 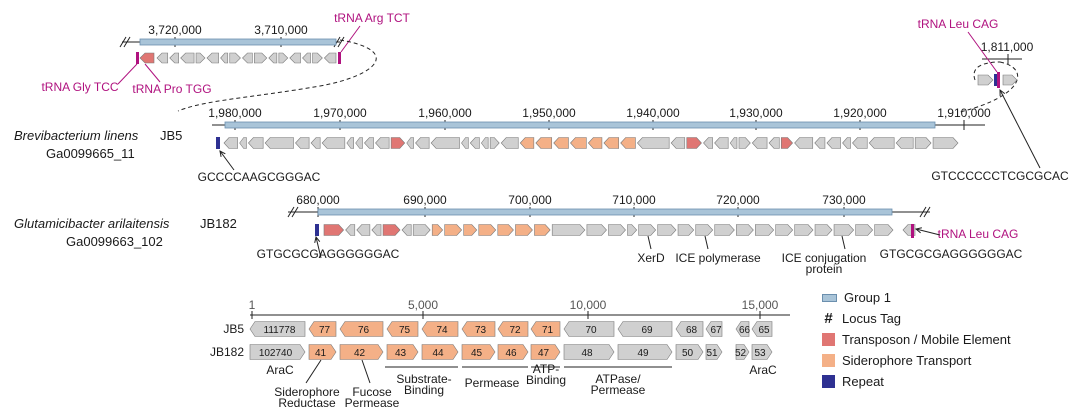 What do you see at coordinates (860, 113) in the screenshot?
I see `jb5-axis-tick-label: 1,920,000` at bounding box center [860, 113].